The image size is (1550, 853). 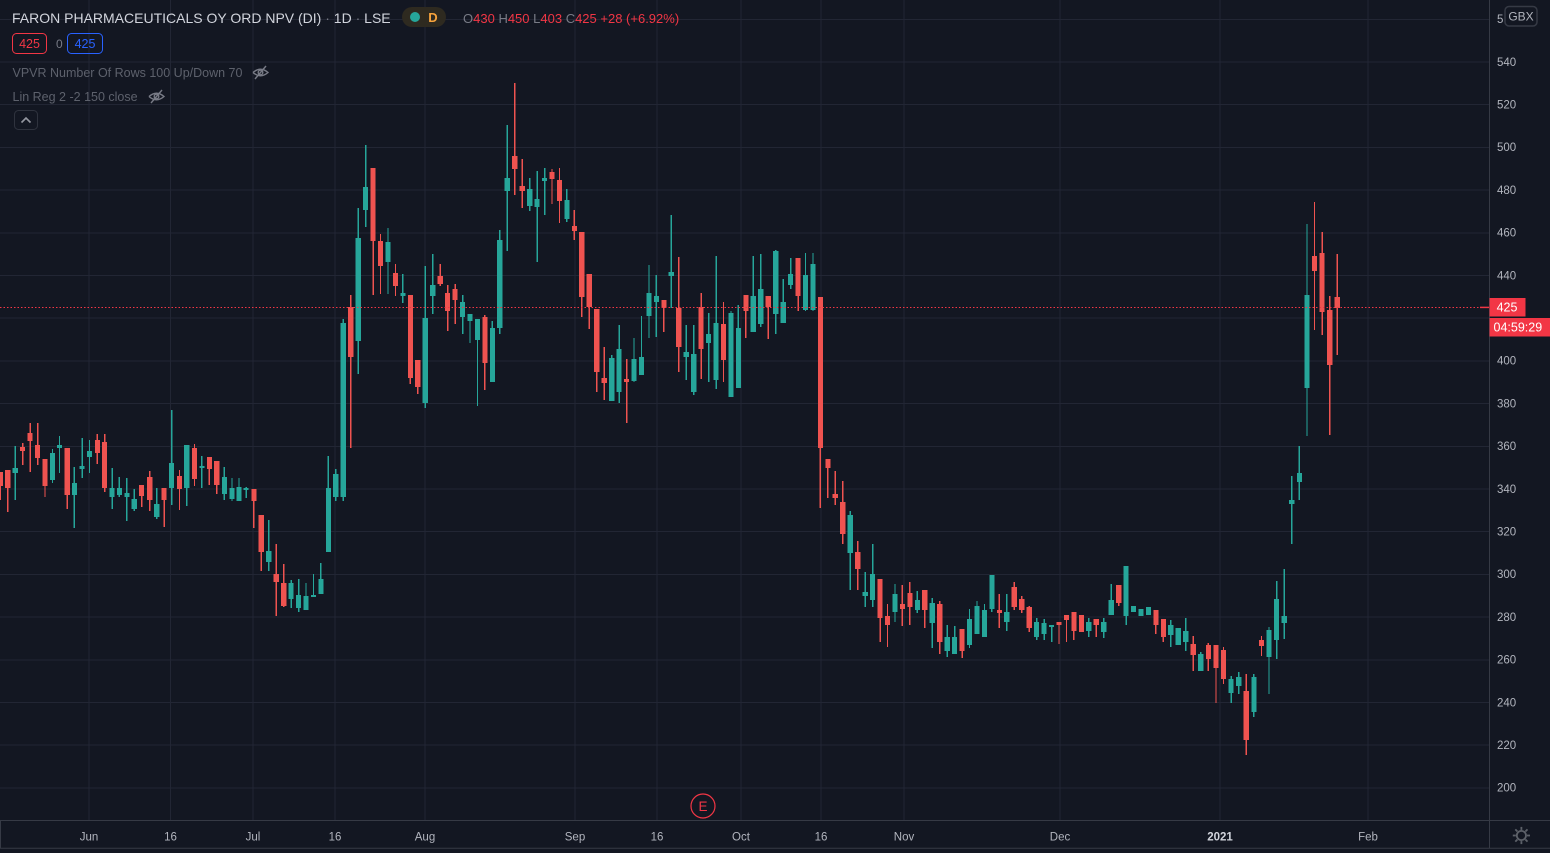 I want to click on svg-text: 440, so click(x=1506, y=276).